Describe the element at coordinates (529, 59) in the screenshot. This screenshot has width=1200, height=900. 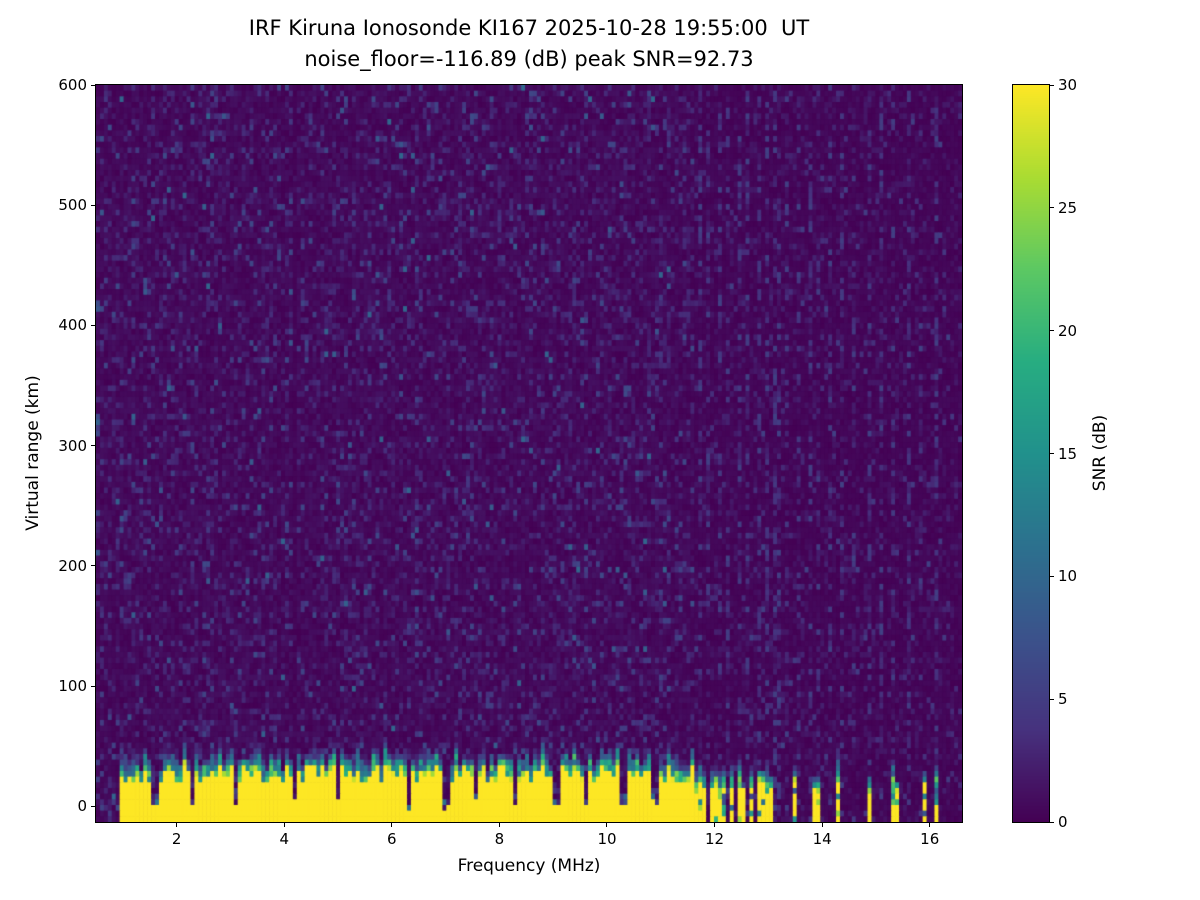
I see `chart-title-line2: noise_floor=-116.89 (dB) peak SNR=92.73` at that location.